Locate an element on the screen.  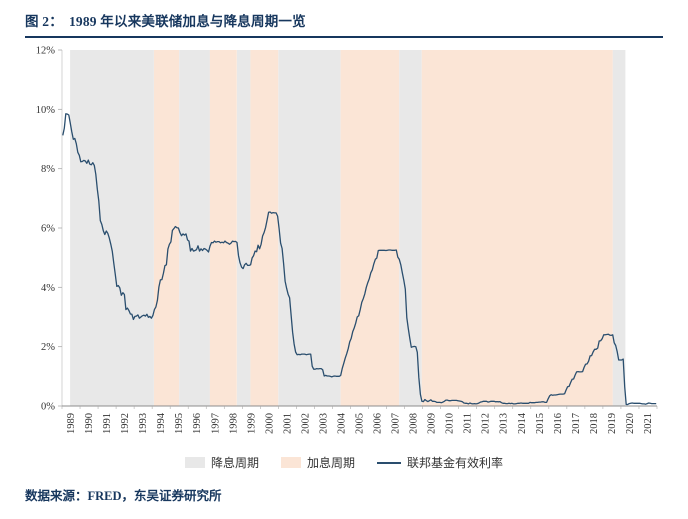
x-tick-label: 2006 is located at coordinates (378, 423).